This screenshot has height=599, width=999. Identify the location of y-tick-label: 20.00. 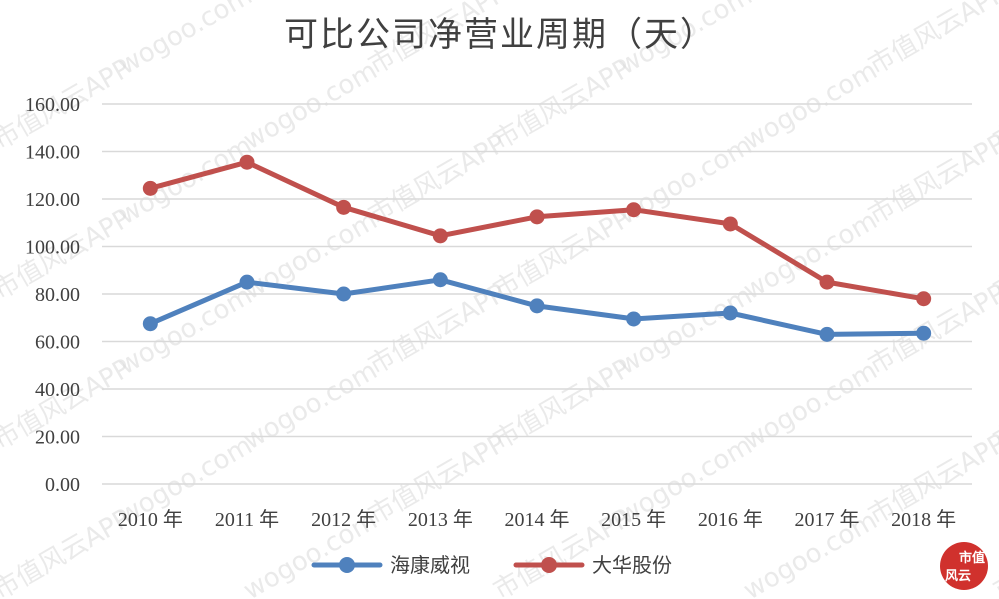
(57, 438).